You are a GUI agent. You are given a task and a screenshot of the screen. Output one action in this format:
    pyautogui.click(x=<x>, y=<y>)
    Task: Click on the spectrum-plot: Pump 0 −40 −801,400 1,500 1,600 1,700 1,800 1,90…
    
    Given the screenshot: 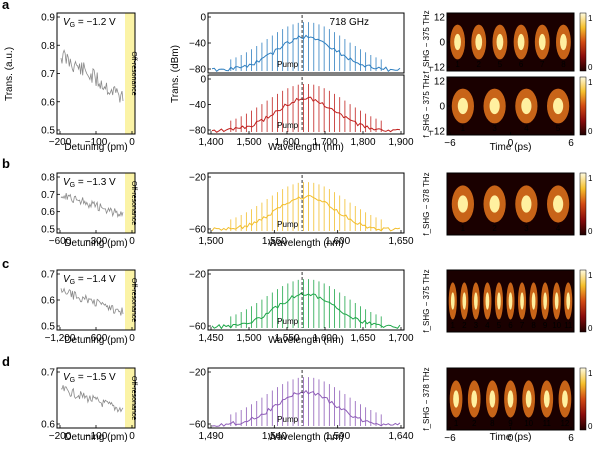 What is the action you would take?
    pyautogui.click(x=301, y=113)
    